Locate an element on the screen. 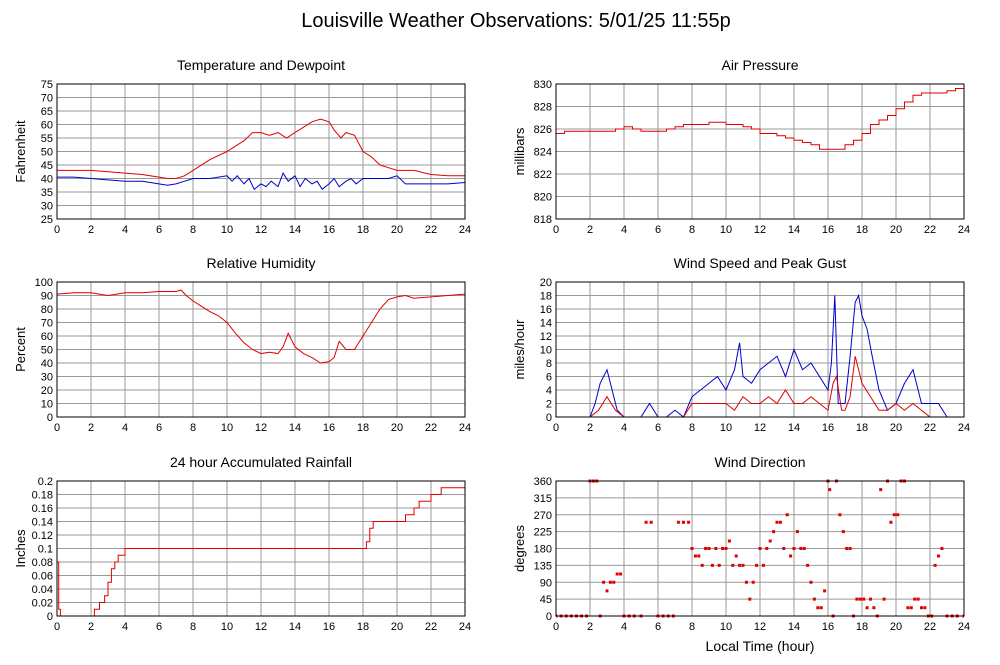 The image size is (1000, 665). y-tick-label: 0.12 is located at coordinates (42, 536).